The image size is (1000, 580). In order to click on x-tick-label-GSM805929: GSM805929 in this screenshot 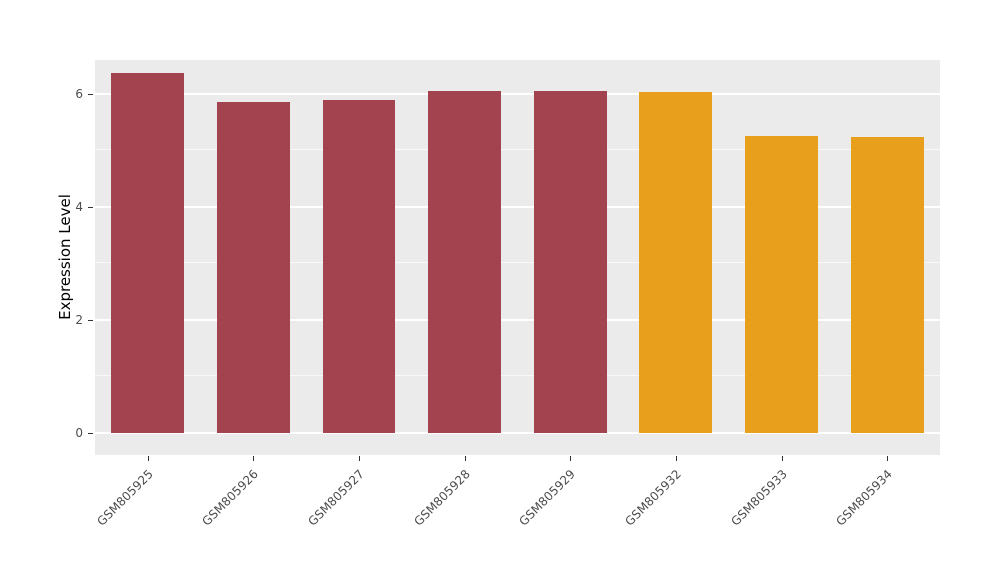, I will do `click(547, 498)`.